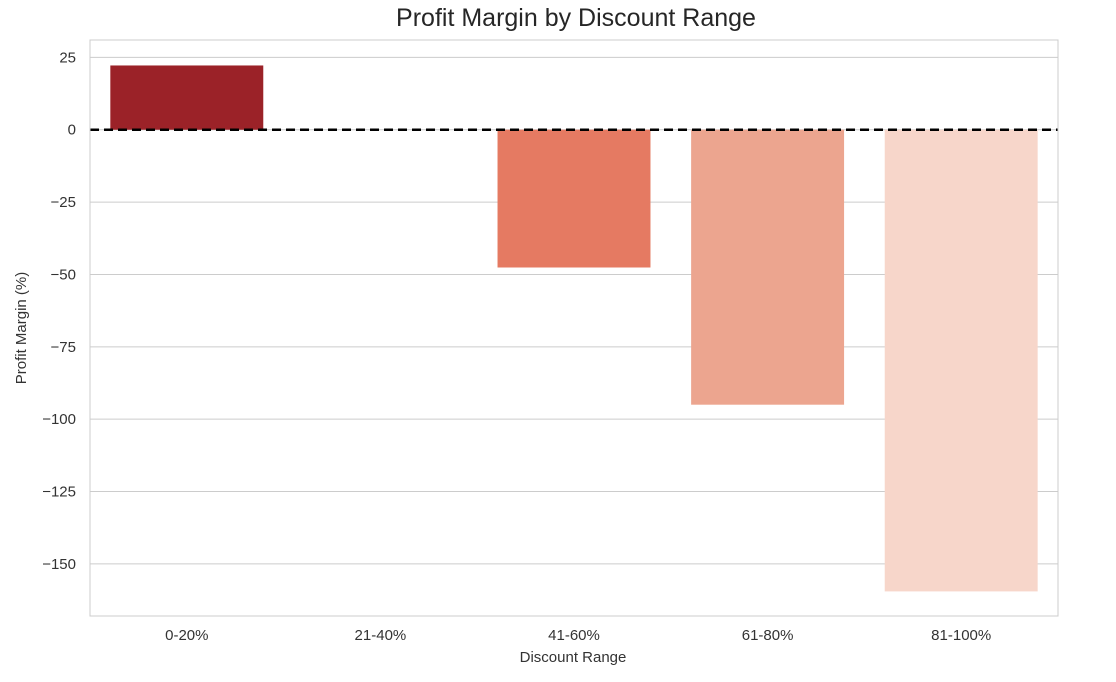  What do you see at coordinates (381, 635) in the screenshot?
I see `x-tick-label: 21-40%` at bounding box center [381, 635].